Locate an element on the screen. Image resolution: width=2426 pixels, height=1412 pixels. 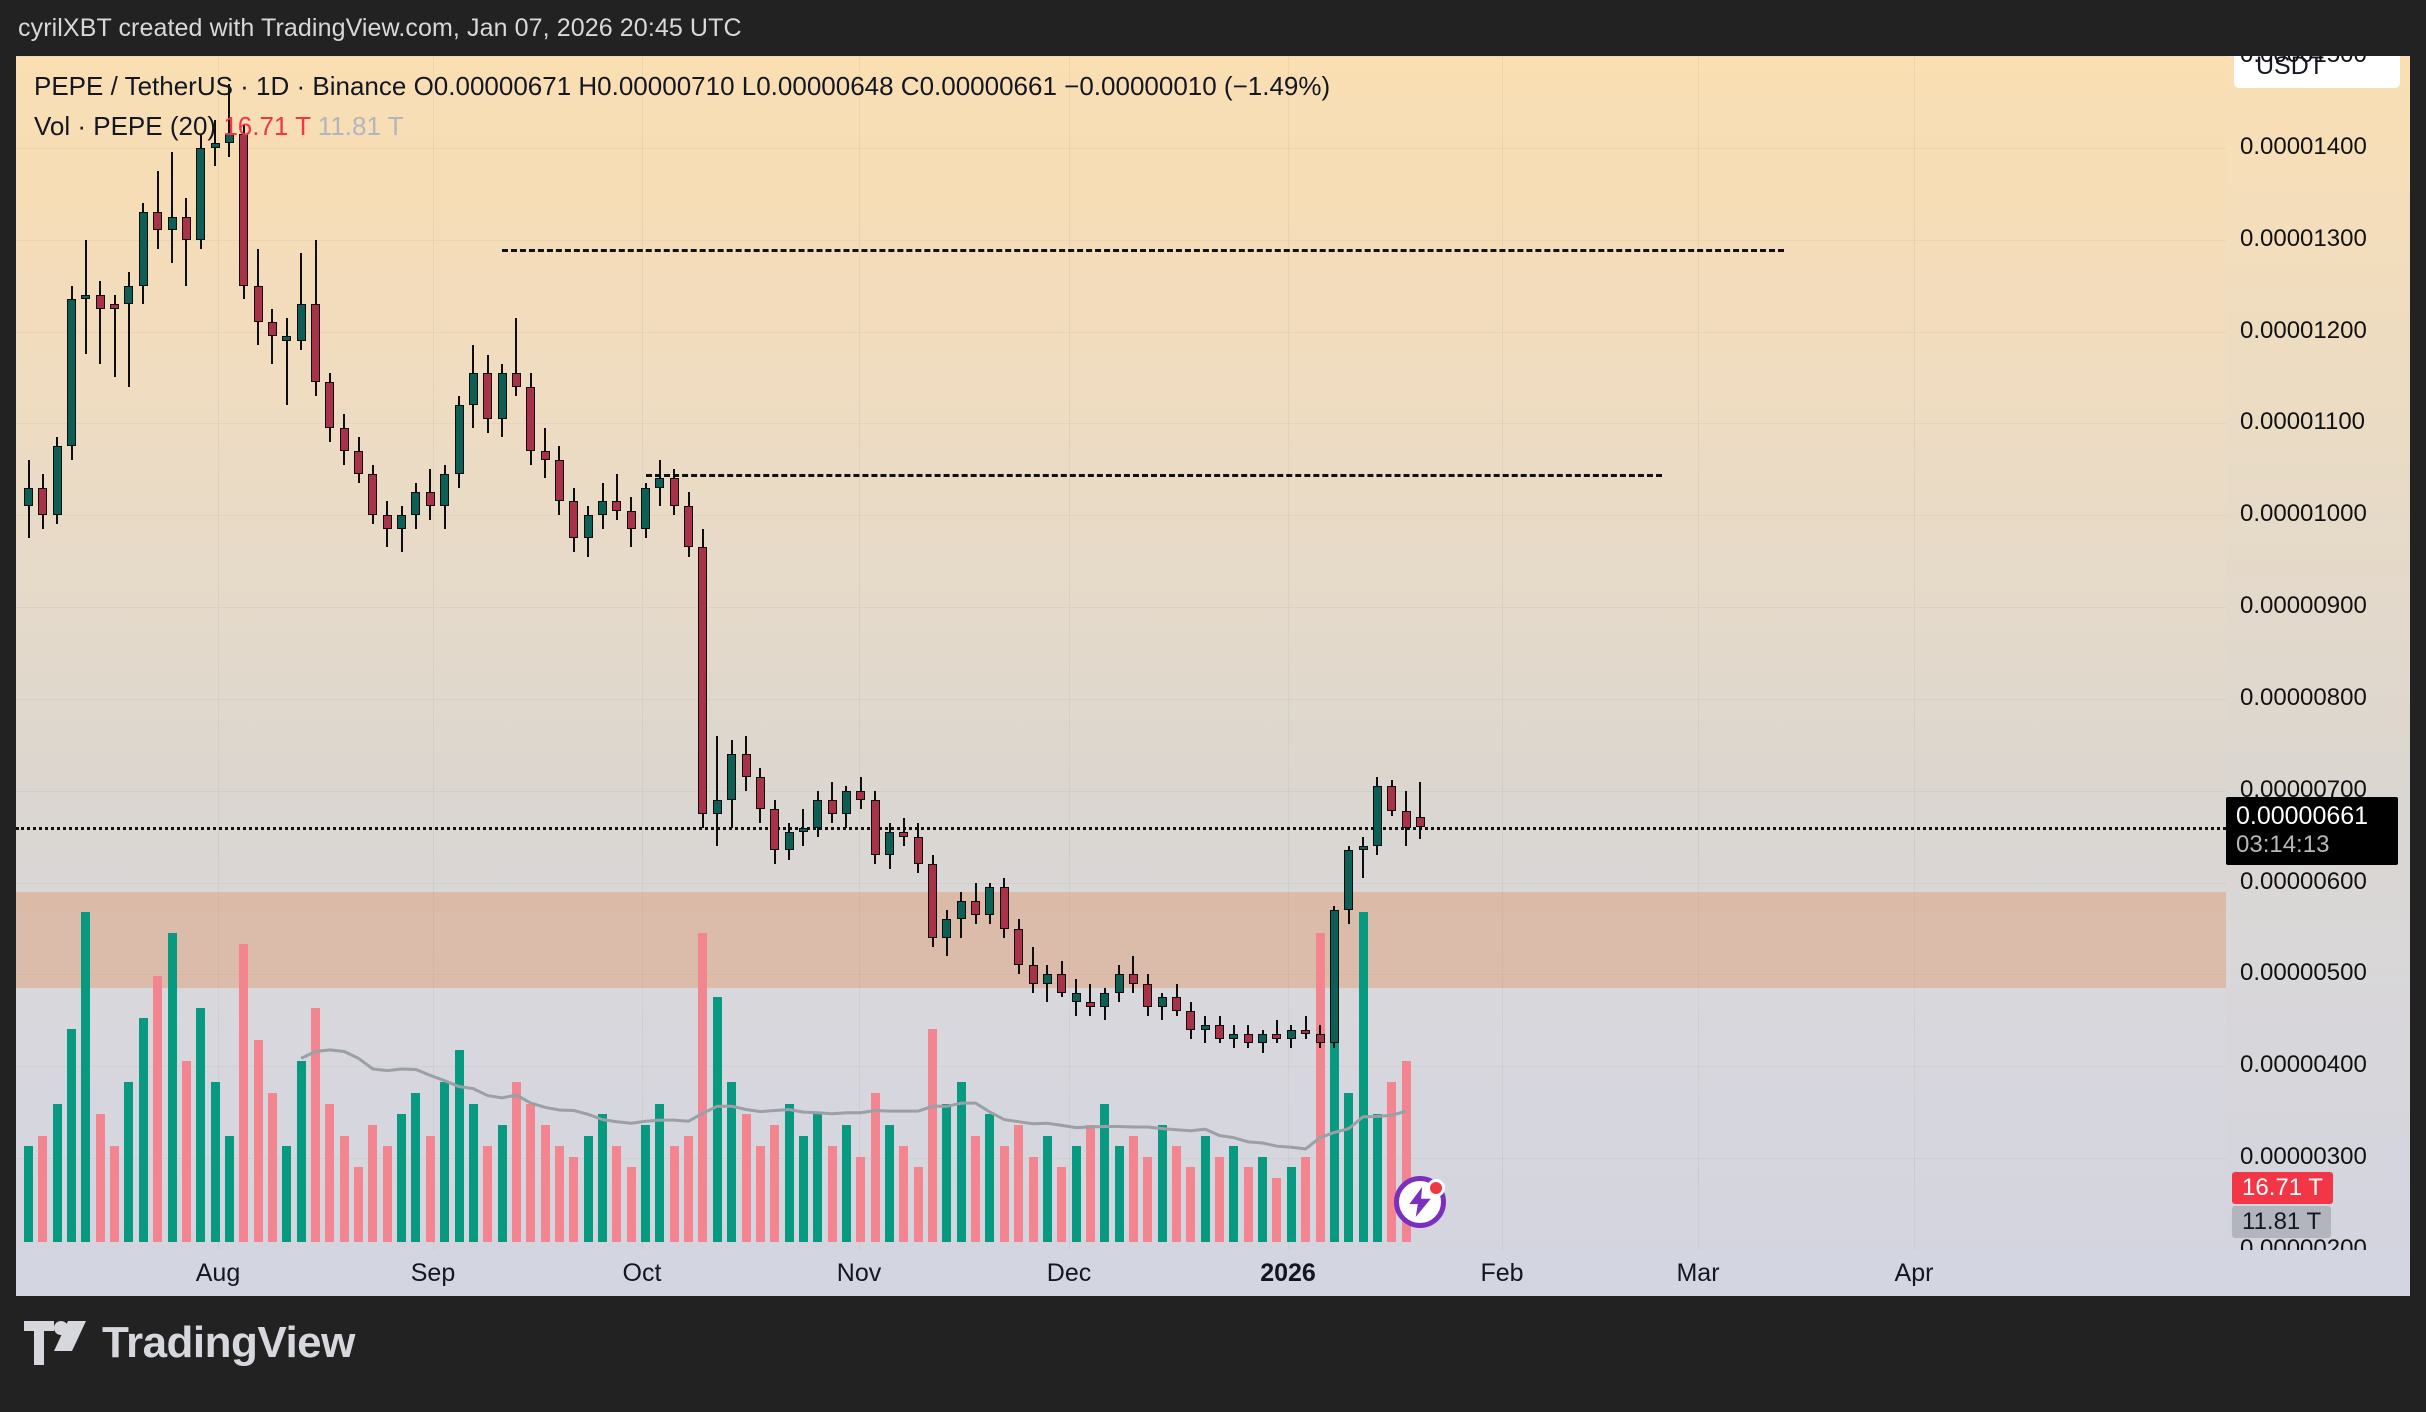
vertical-gridline is located at coordinates (1698, 653).